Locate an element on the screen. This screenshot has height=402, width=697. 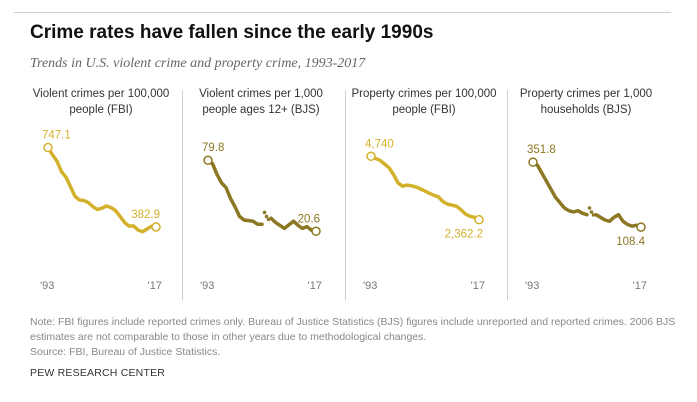
end-value-label: 108.4 is located at coordinates (630, 242).